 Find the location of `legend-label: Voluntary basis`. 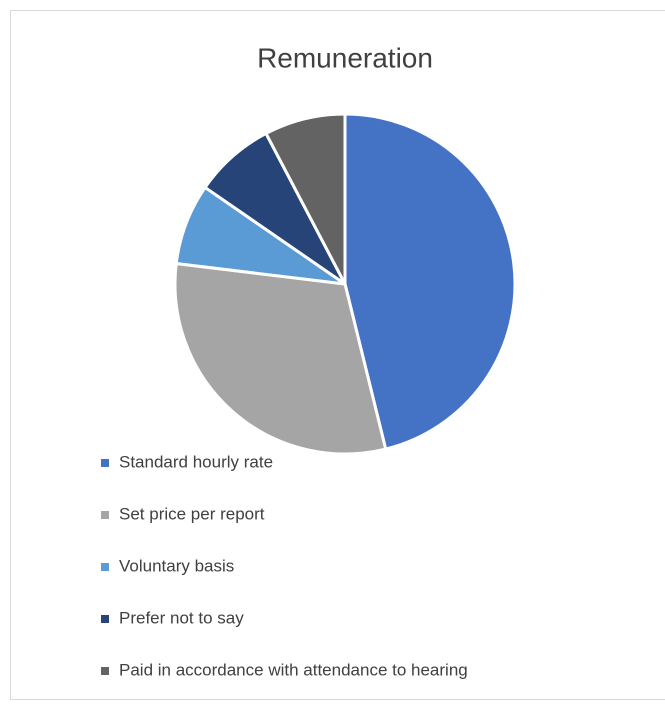

legend-label: Voluntary basis is located at coordinates (176, 565).